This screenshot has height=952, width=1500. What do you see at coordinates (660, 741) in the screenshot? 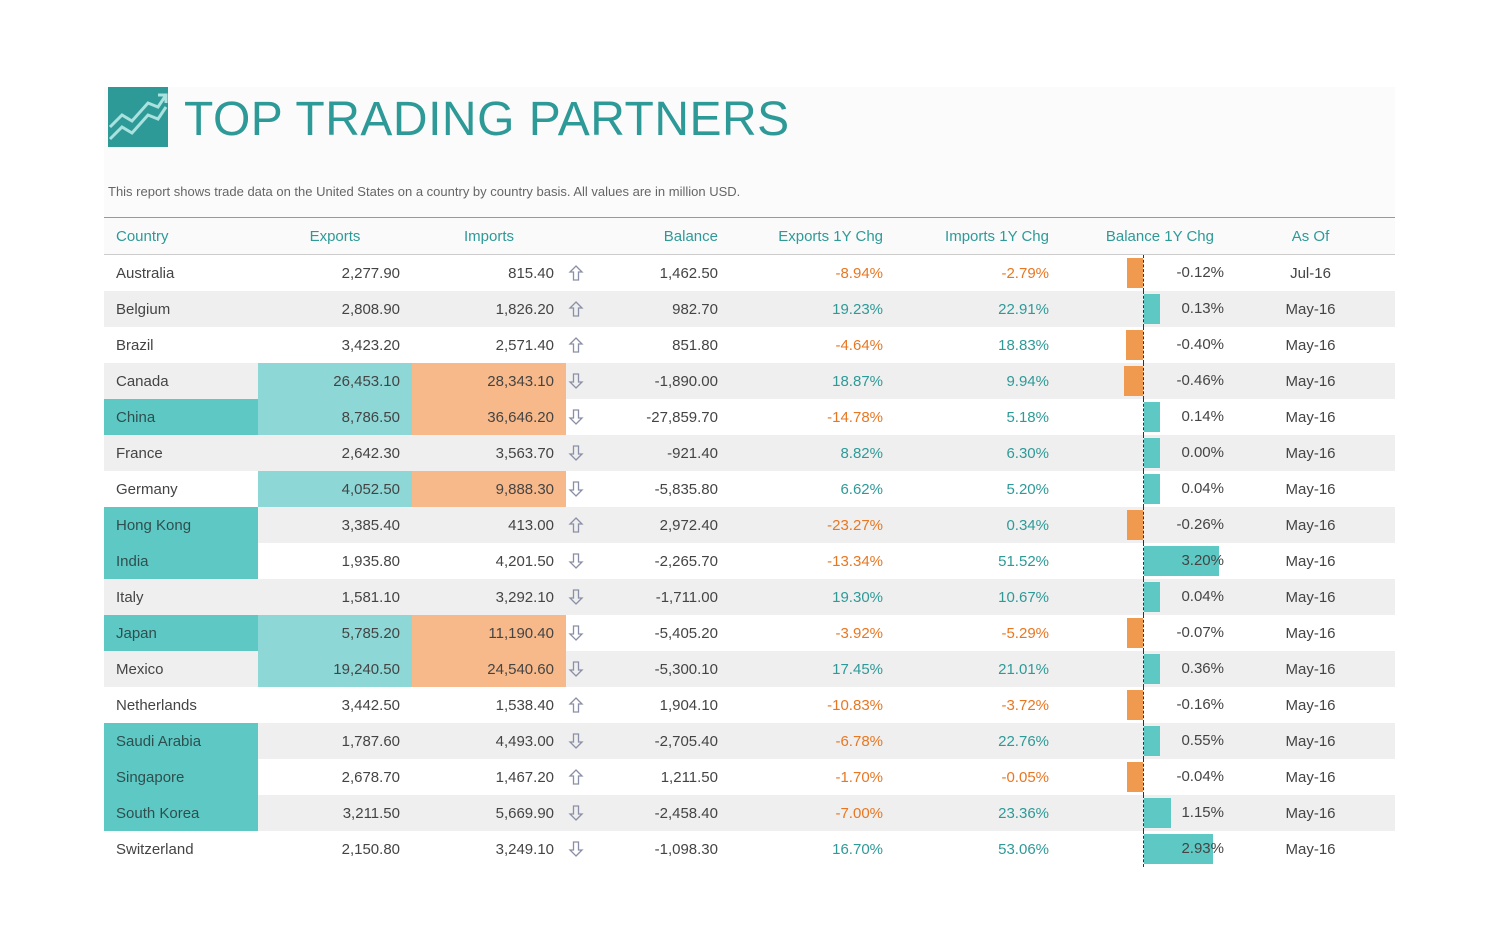
I see `cell-balance: -2,705.40` at bounding box center [660, 741].